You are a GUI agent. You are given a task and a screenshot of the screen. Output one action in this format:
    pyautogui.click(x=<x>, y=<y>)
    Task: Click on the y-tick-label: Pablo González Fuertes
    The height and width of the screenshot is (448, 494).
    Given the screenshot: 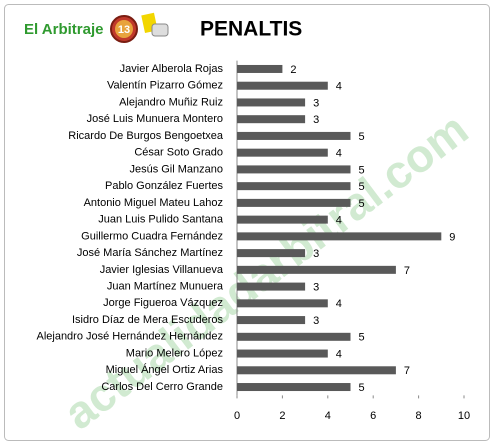 What is the action you would take?
    pyautogui.click(x=164, y=186)
    